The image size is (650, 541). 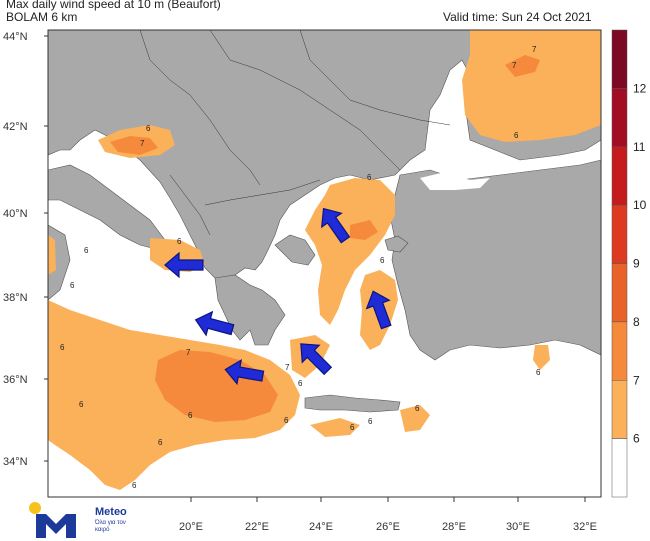 What do you see at coordinates (541, 357) in the screenshot?
I see `wind6-rhodes` at bounding box center [541, 357].